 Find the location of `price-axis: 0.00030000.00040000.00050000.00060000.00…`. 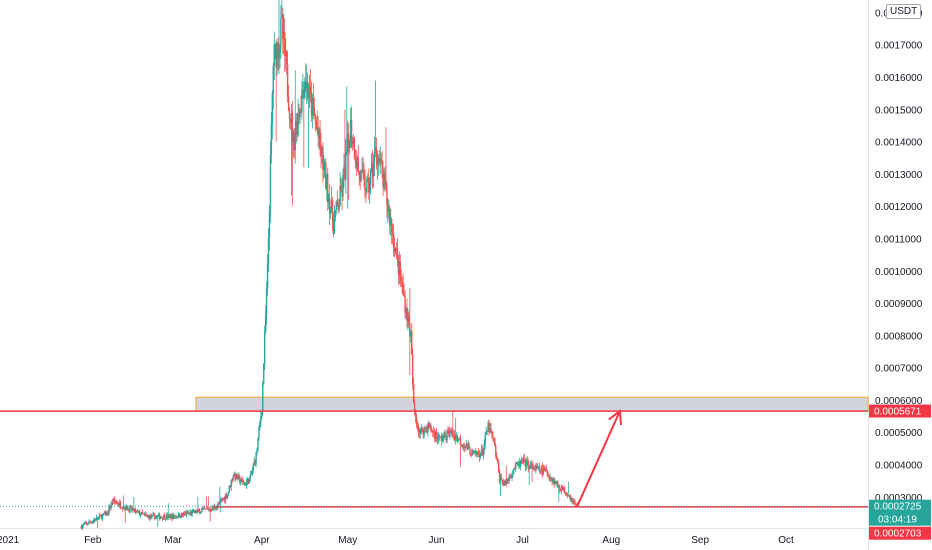

price-axis: 0.00030000.00040000.00050000.00060000.00… is located at coordinates (899, 255).